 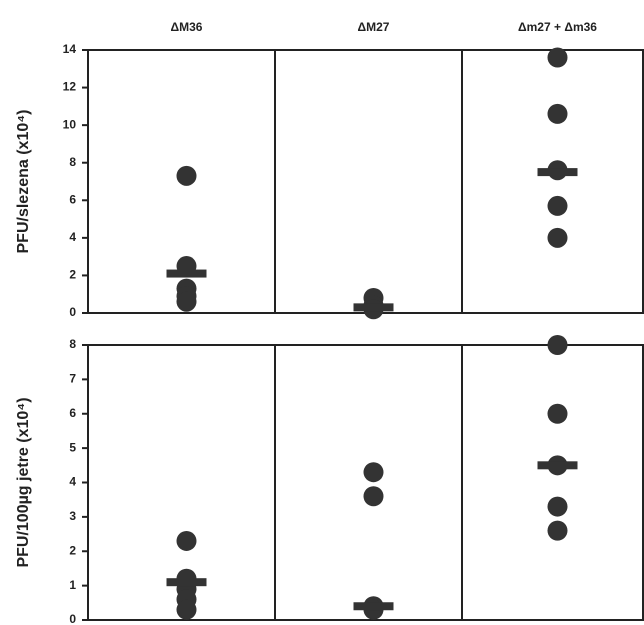 I want to click on y-axis-label: PFU/100µg jetre (x10⁴), so click(x=23, y=482).